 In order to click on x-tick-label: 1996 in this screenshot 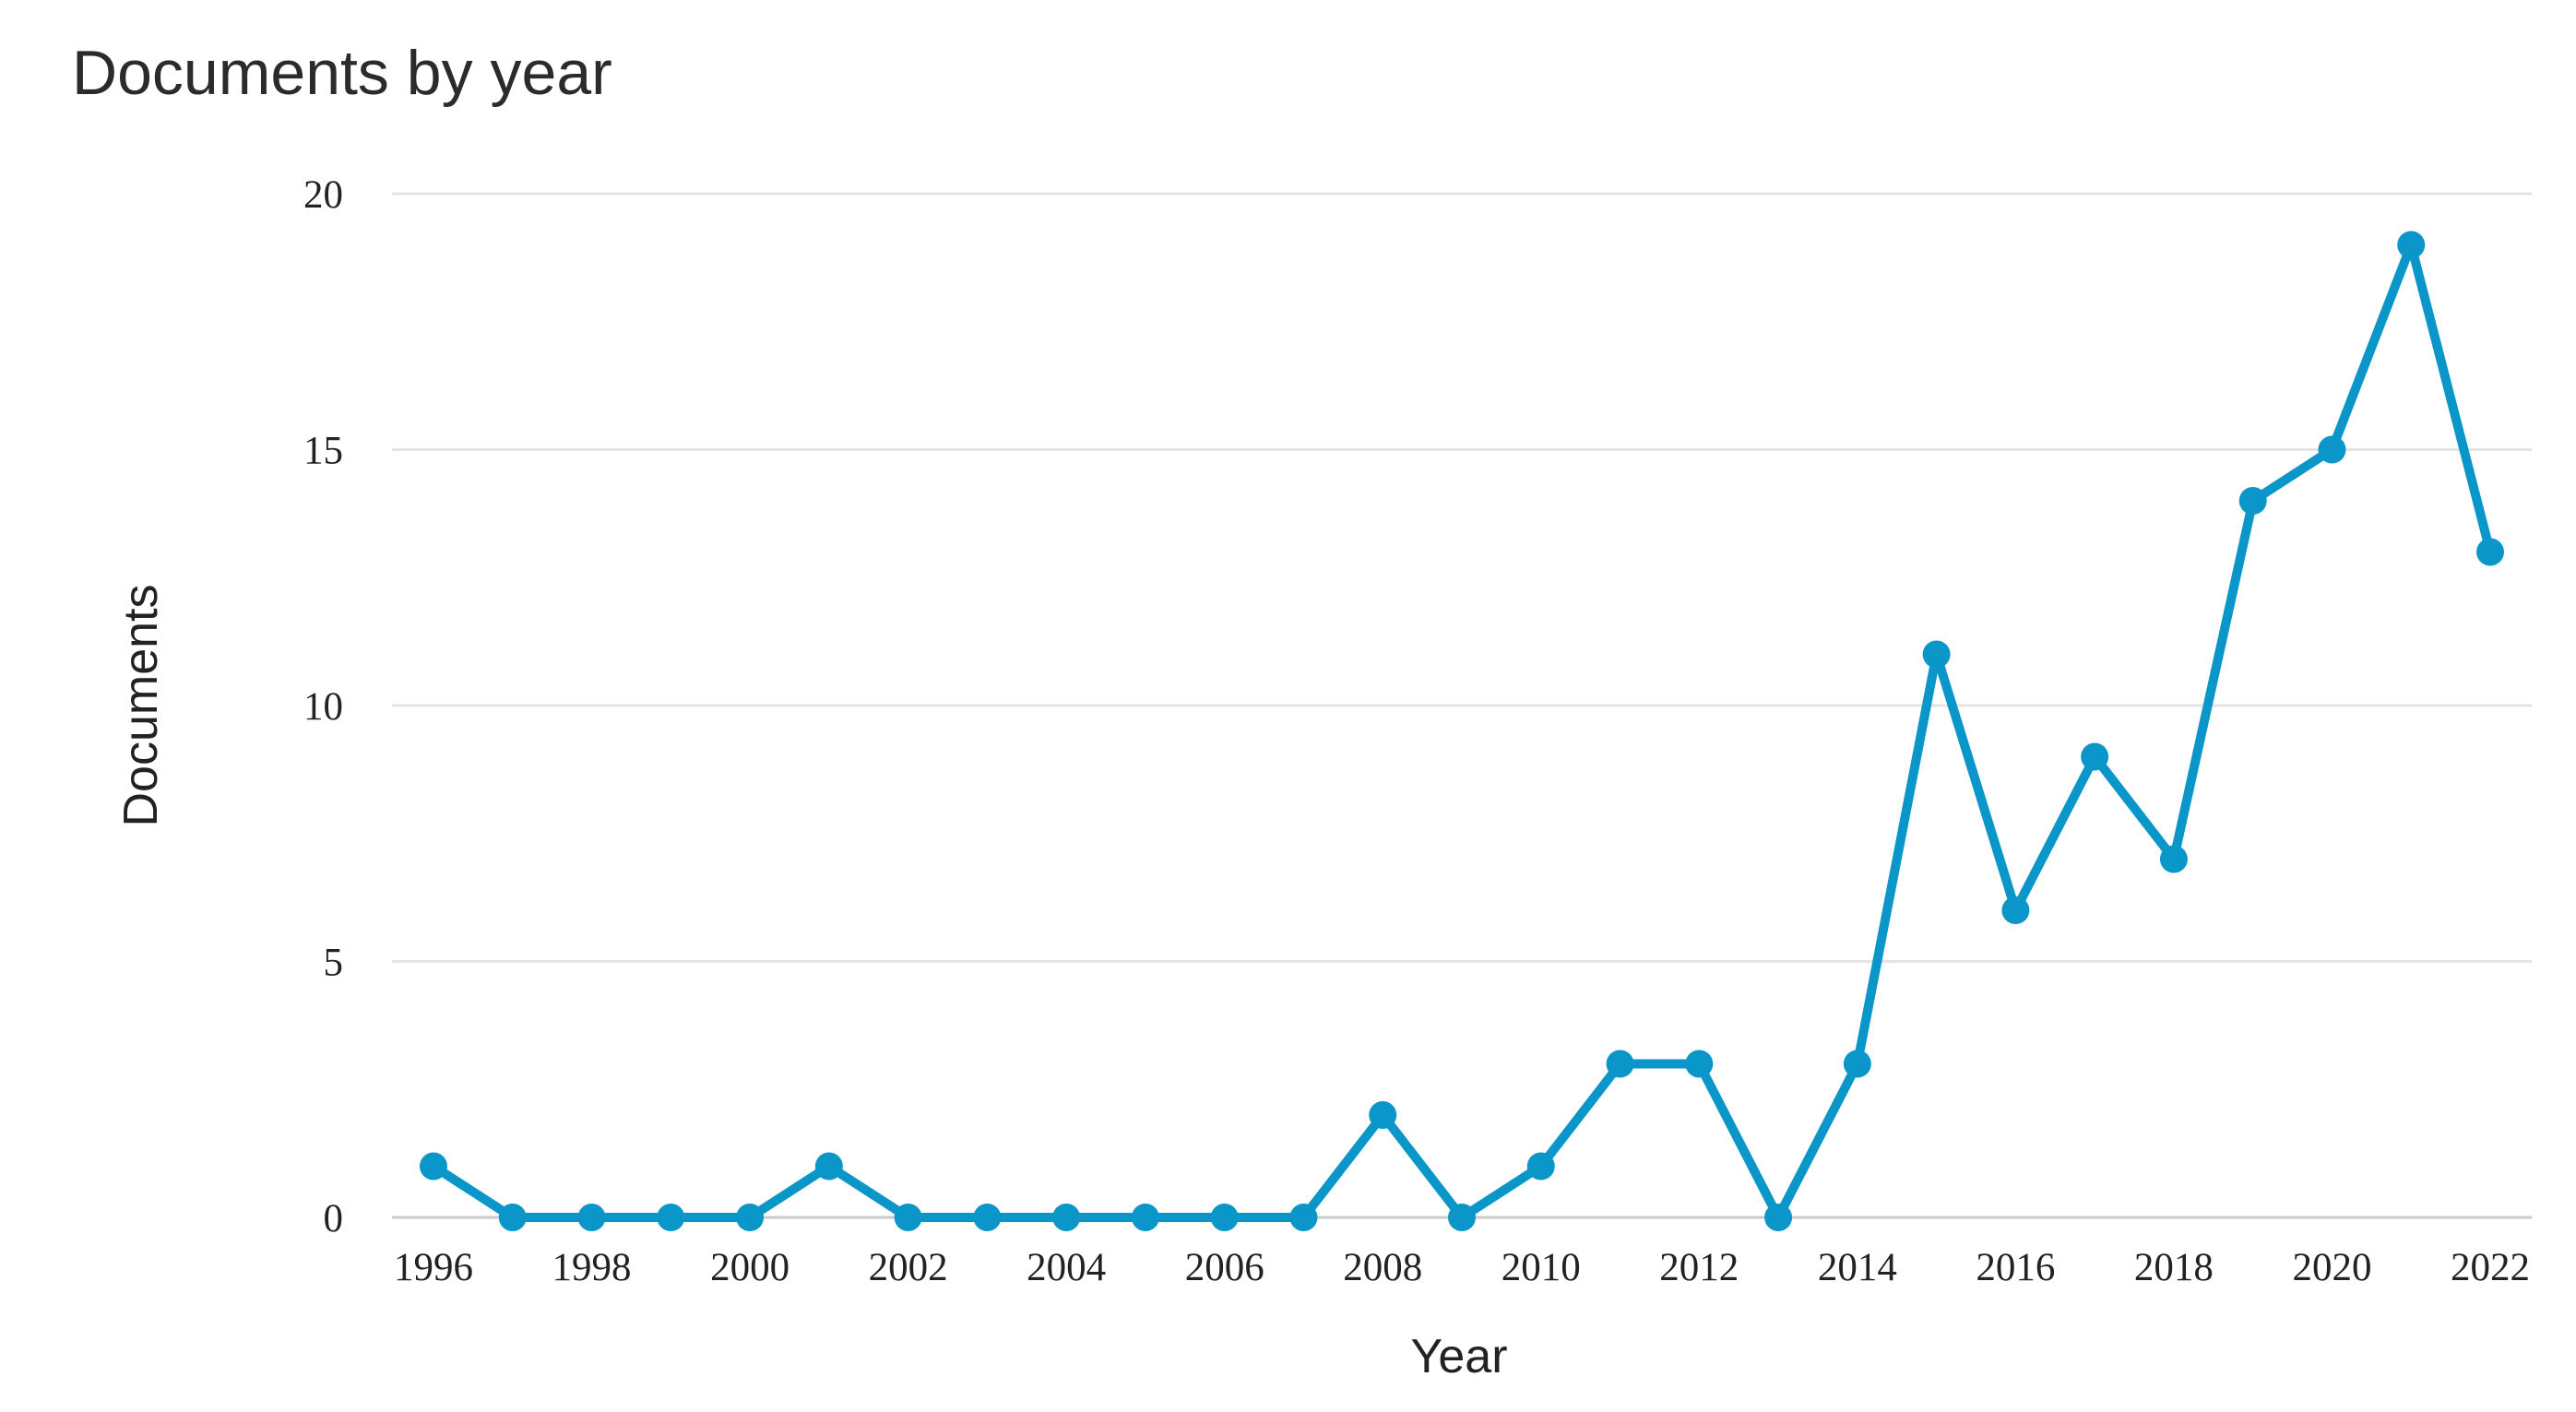, I will do `click(433, 1267)`.